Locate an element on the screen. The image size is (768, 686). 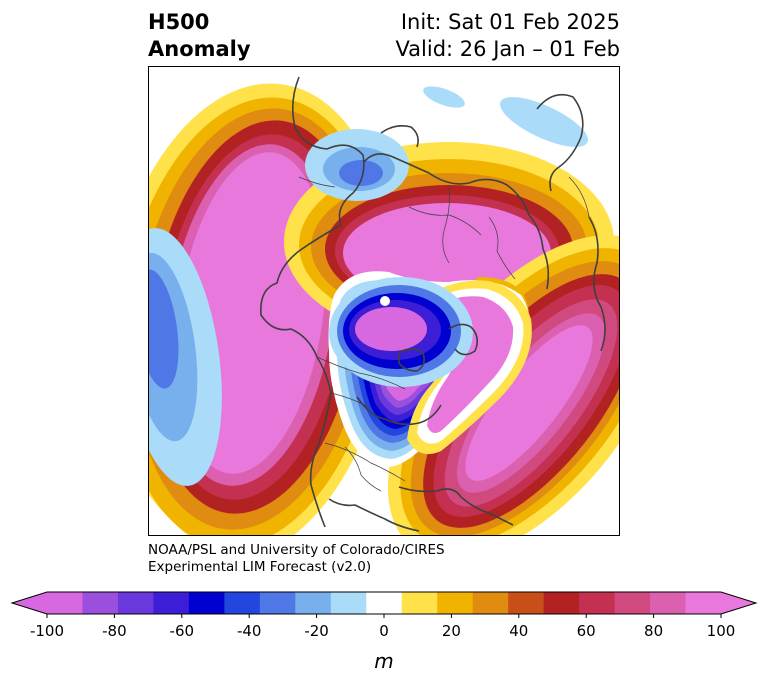
north-pole-marker is located at coordinates (385, 301).